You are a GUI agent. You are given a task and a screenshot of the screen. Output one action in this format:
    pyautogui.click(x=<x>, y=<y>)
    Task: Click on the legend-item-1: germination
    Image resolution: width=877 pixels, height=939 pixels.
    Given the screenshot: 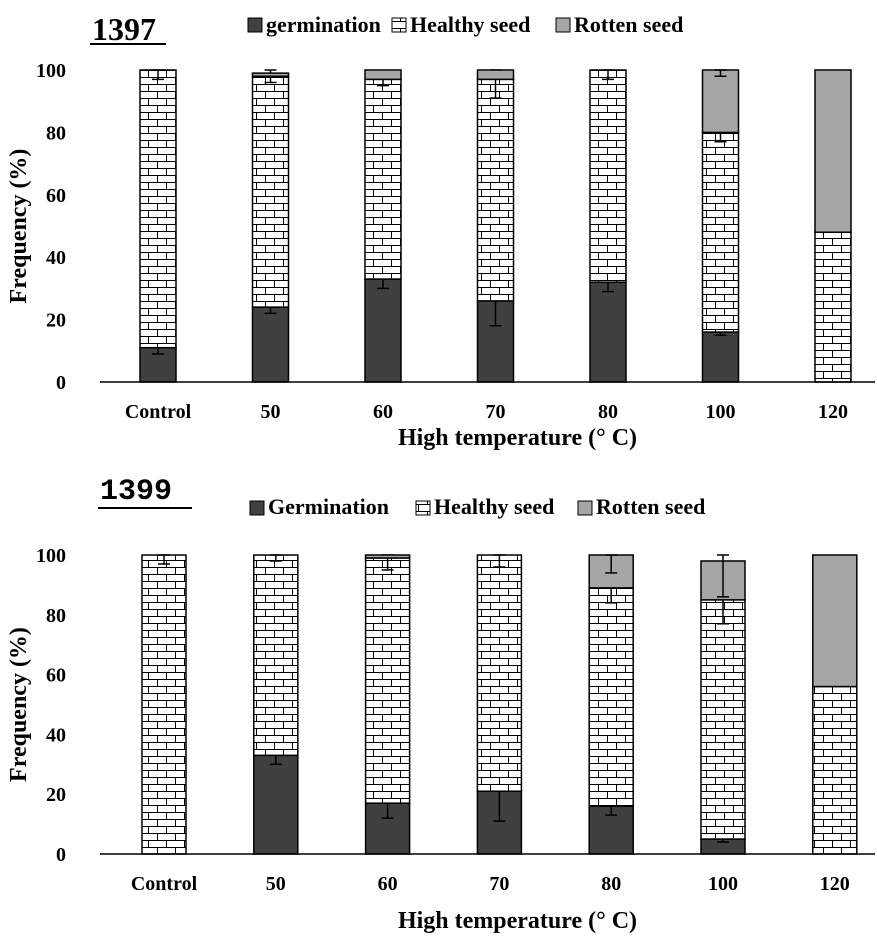 What is the action you would take?
    pyautogui.click(x=314, y=24)
    